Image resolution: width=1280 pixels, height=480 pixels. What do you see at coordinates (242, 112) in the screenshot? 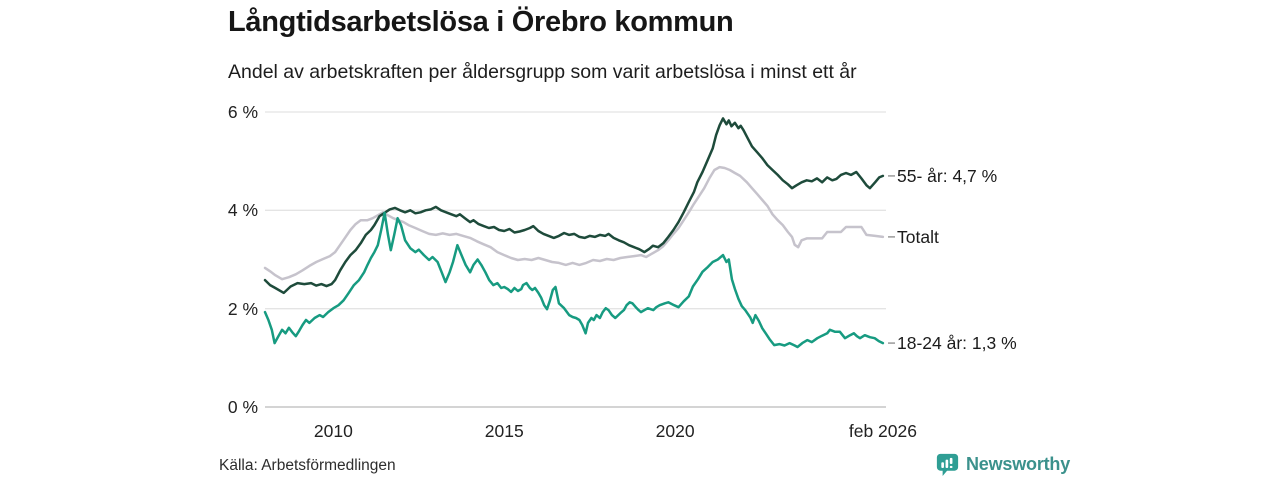
I see `y-tick-label: 6 %` at bounding box center [242, 112].